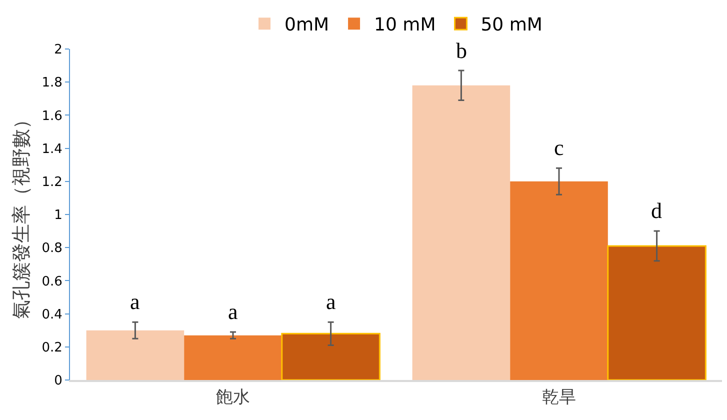 This screenshot has width=727, height=420. I want to click on y-tick-label: 0.8, so click(52, 248).